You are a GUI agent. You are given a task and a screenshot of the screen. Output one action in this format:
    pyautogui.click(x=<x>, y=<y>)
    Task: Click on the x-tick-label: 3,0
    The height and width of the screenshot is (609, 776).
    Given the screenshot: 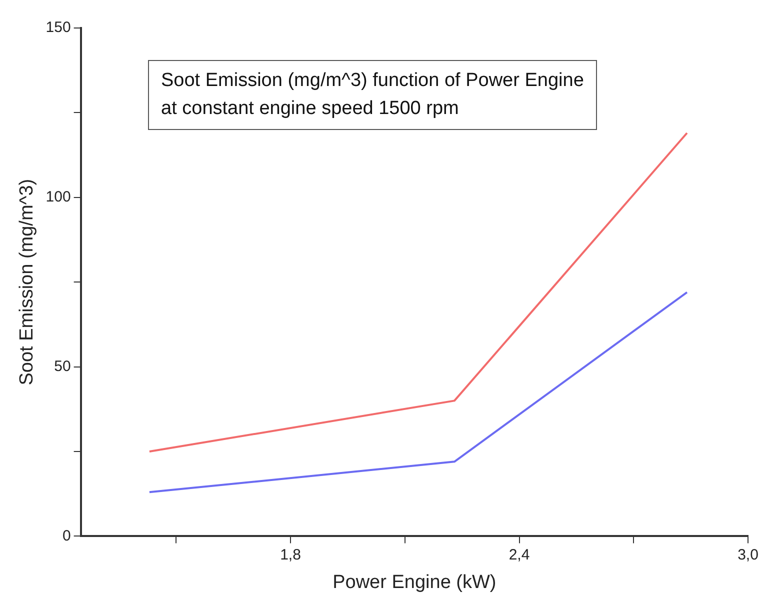 What is the action you would take?
    pyautogui.click(x=748, y=555)
    